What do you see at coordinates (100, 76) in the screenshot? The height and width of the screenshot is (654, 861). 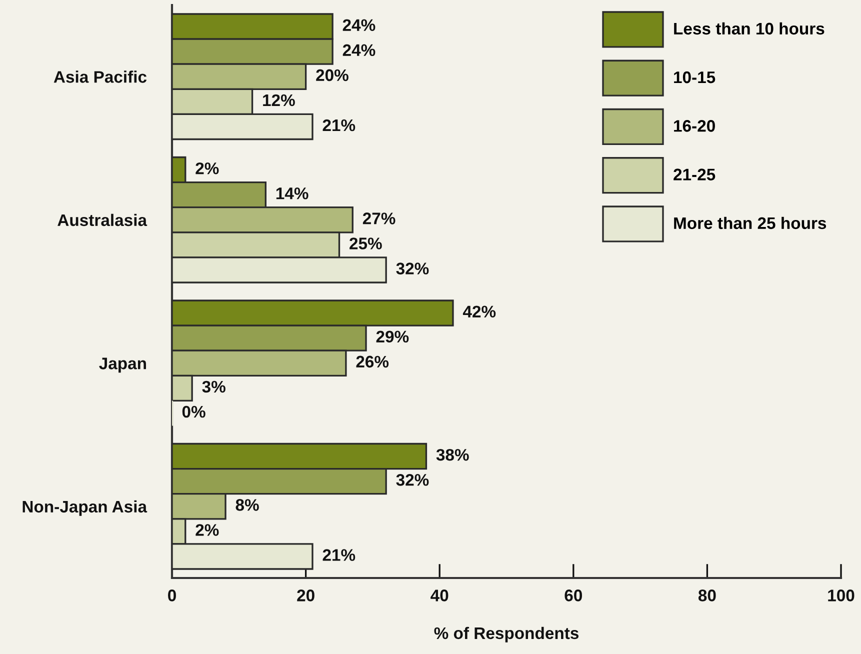 I see `y-tick-label: Asia Pacific` at bounding box center [100, 76].